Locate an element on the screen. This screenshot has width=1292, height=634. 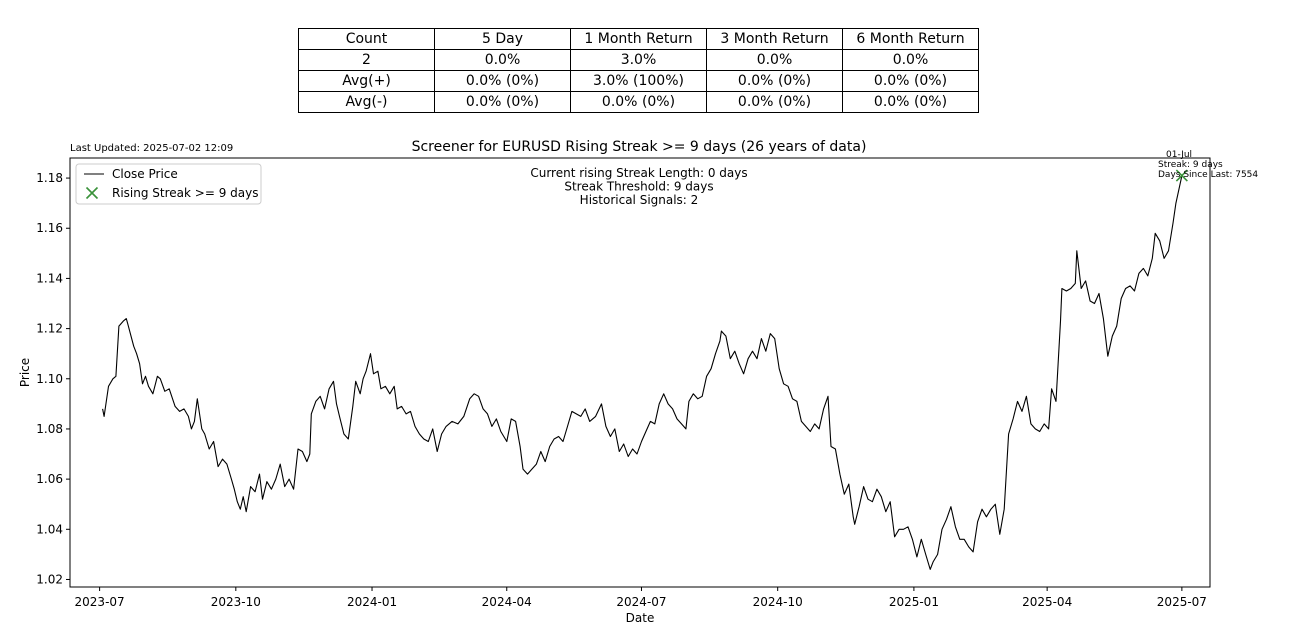
annotation-date: 01-Jul is located at coordinates (1179, 155).